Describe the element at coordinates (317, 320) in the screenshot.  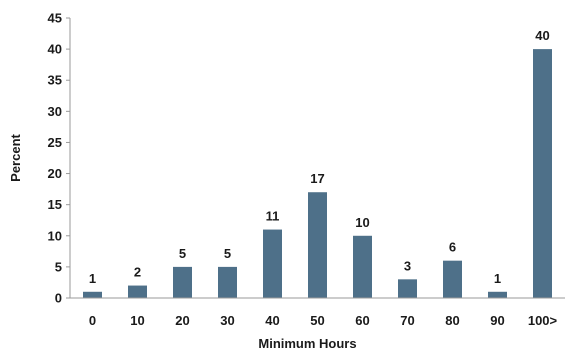
I see `x-tick-label: 50` at that location.